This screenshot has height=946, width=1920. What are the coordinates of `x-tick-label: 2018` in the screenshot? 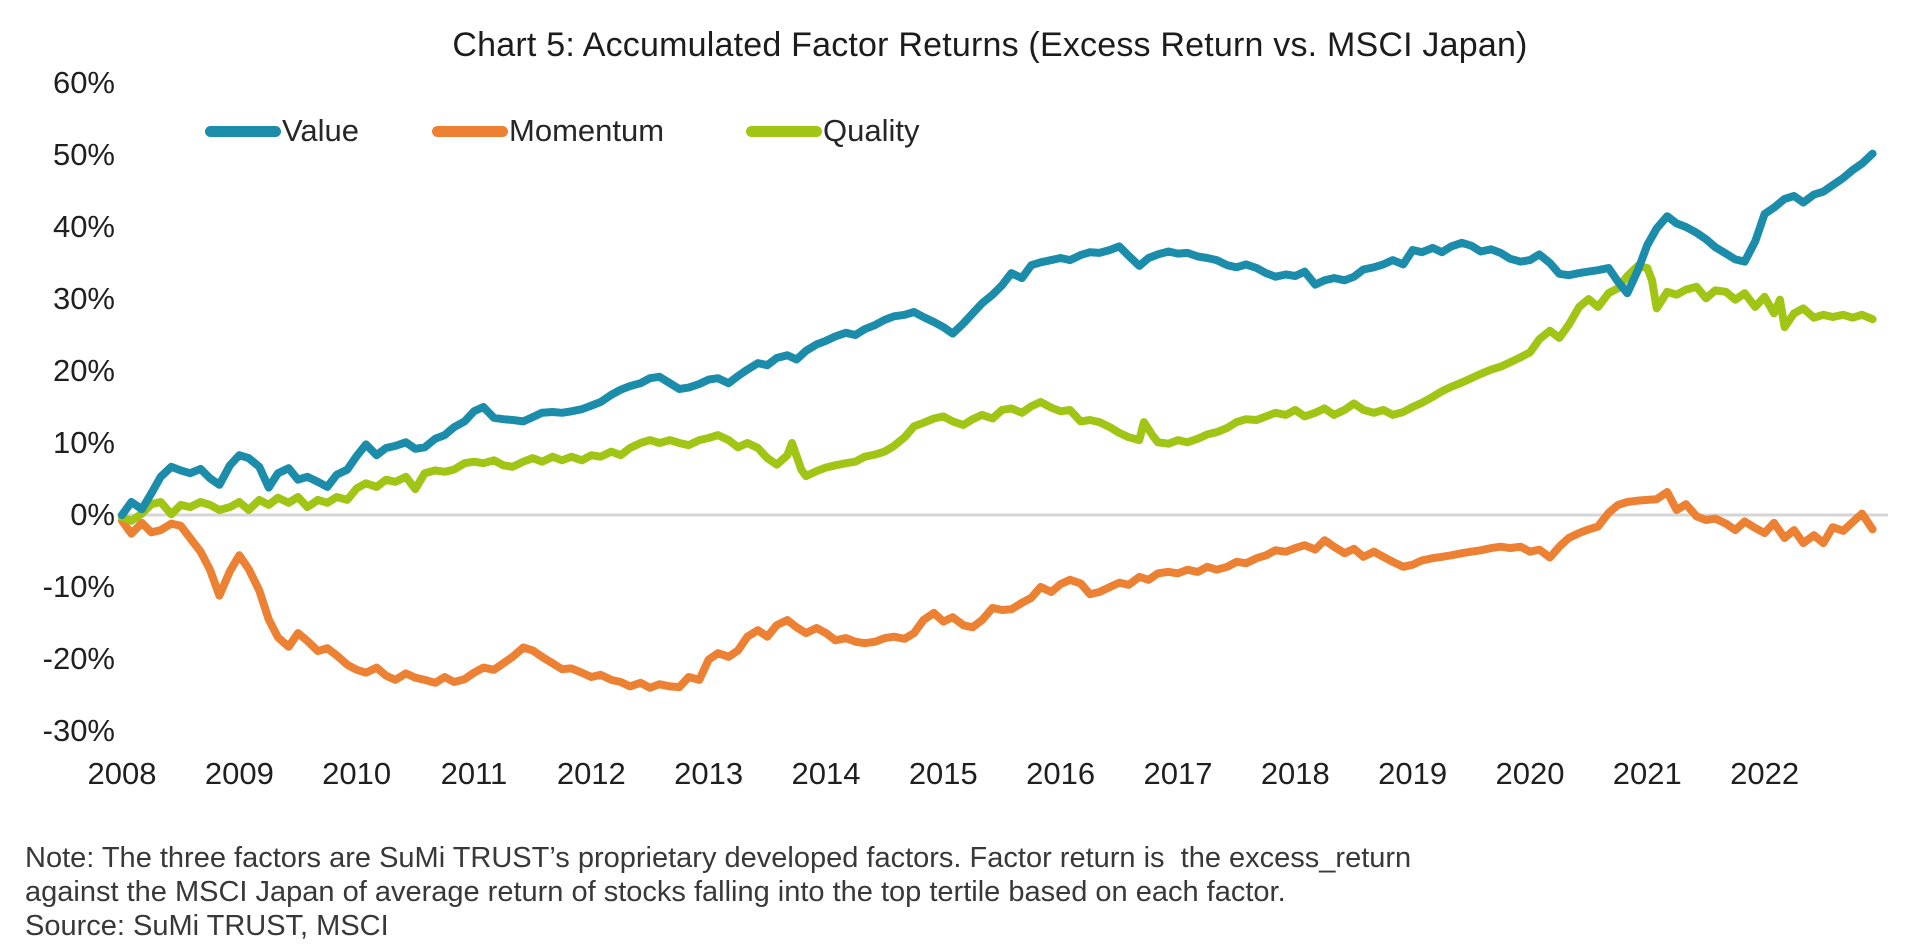 It's located at (1295, 773).